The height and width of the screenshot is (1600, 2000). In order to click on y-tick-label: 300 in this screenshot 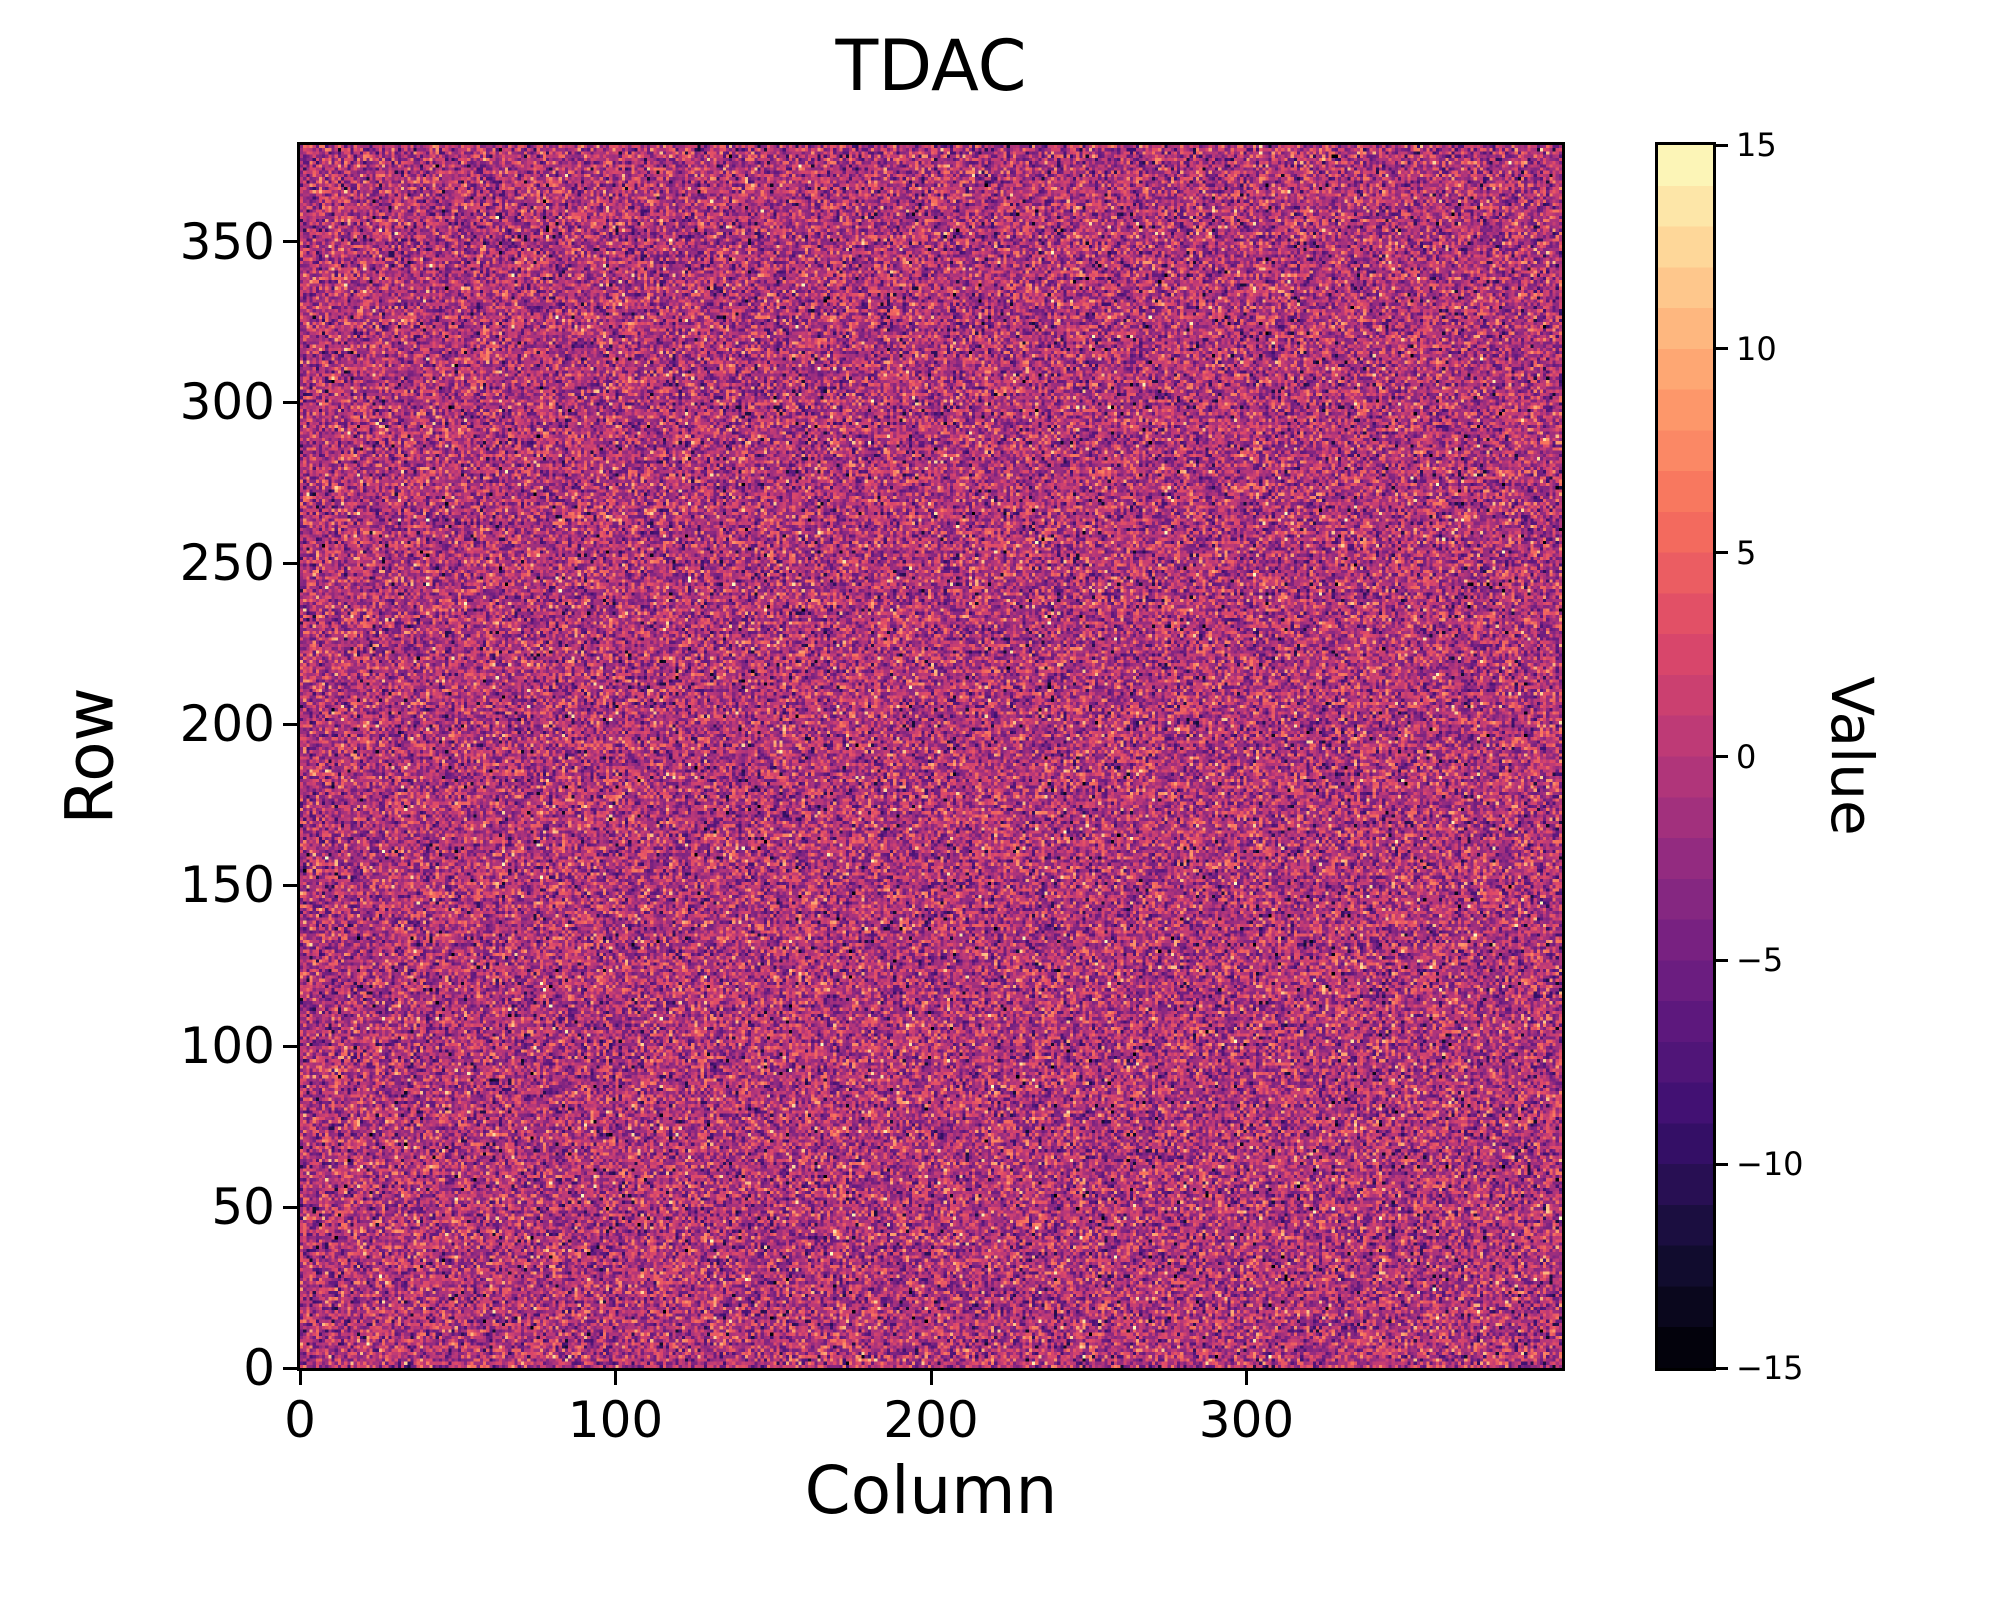, I will do `click(227, 402)`.